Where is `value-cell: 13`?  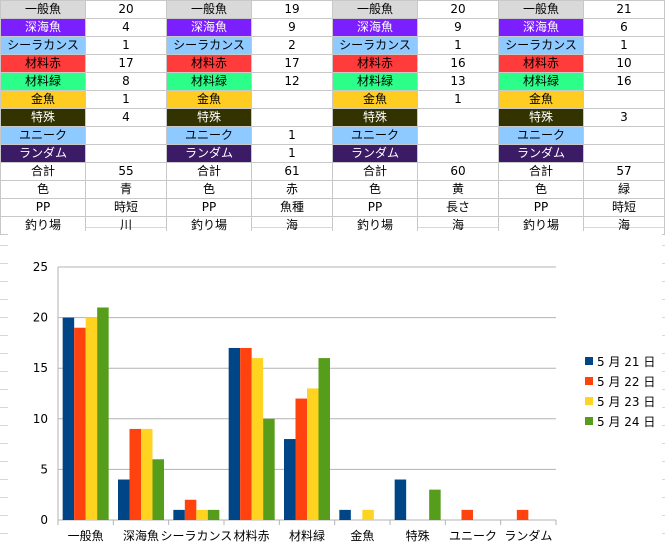 value-cell: 13 is located at coordinates (458, 81).